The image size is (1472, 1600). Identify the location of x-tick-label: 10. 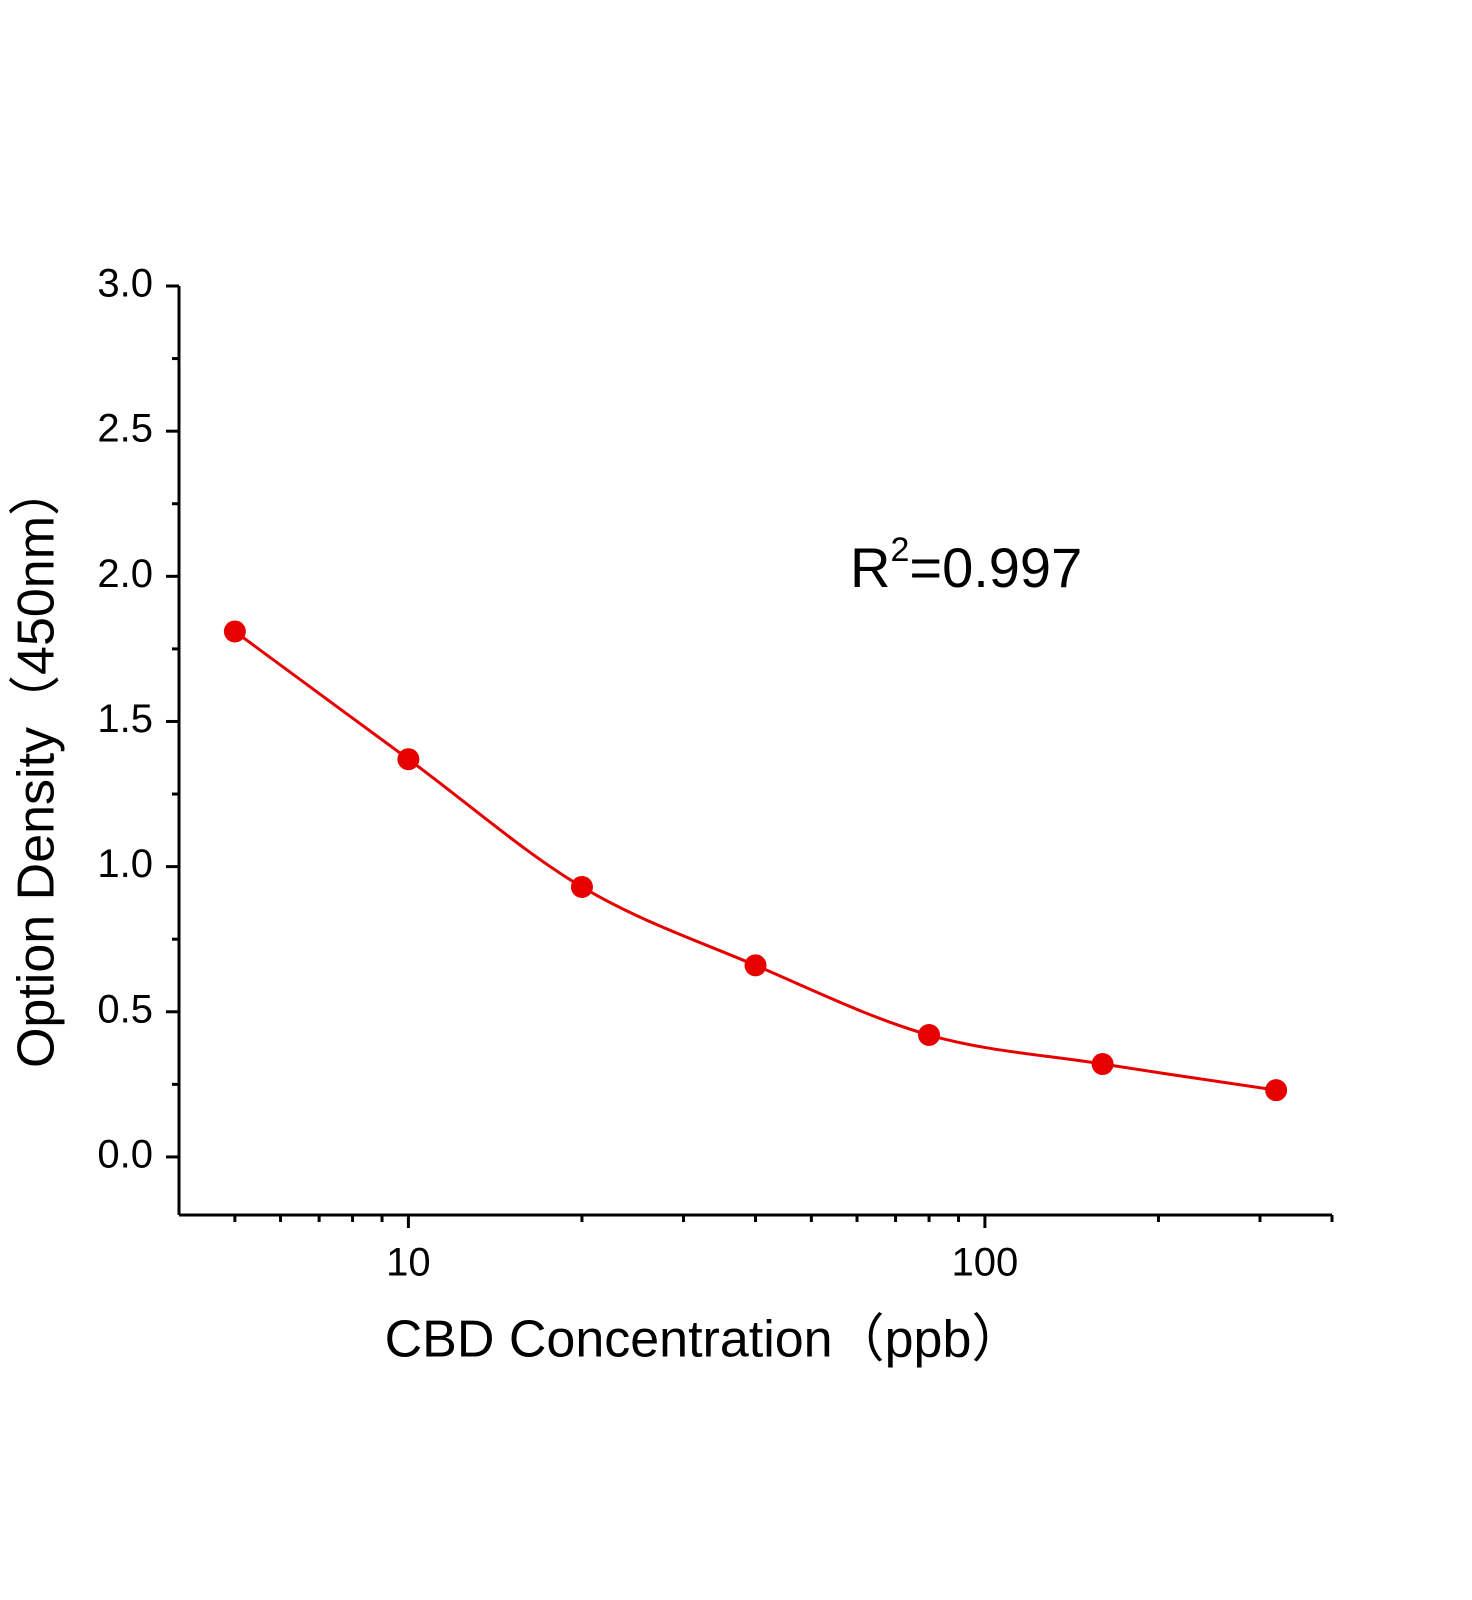
(408, 1263).